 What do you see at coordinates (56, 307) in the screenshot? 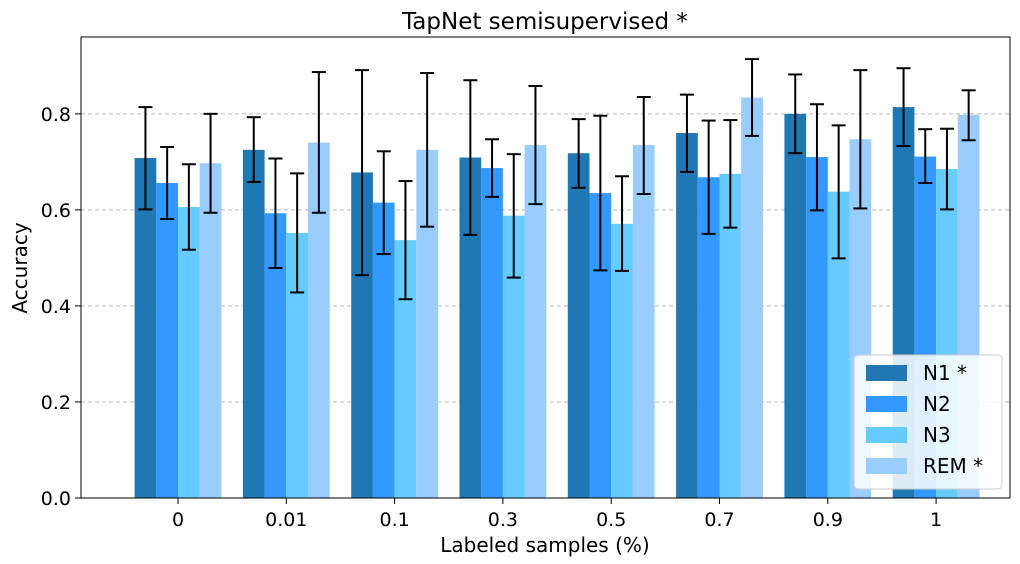
I see `y-tick-label: 0.4` at bounding box center [56, 307].